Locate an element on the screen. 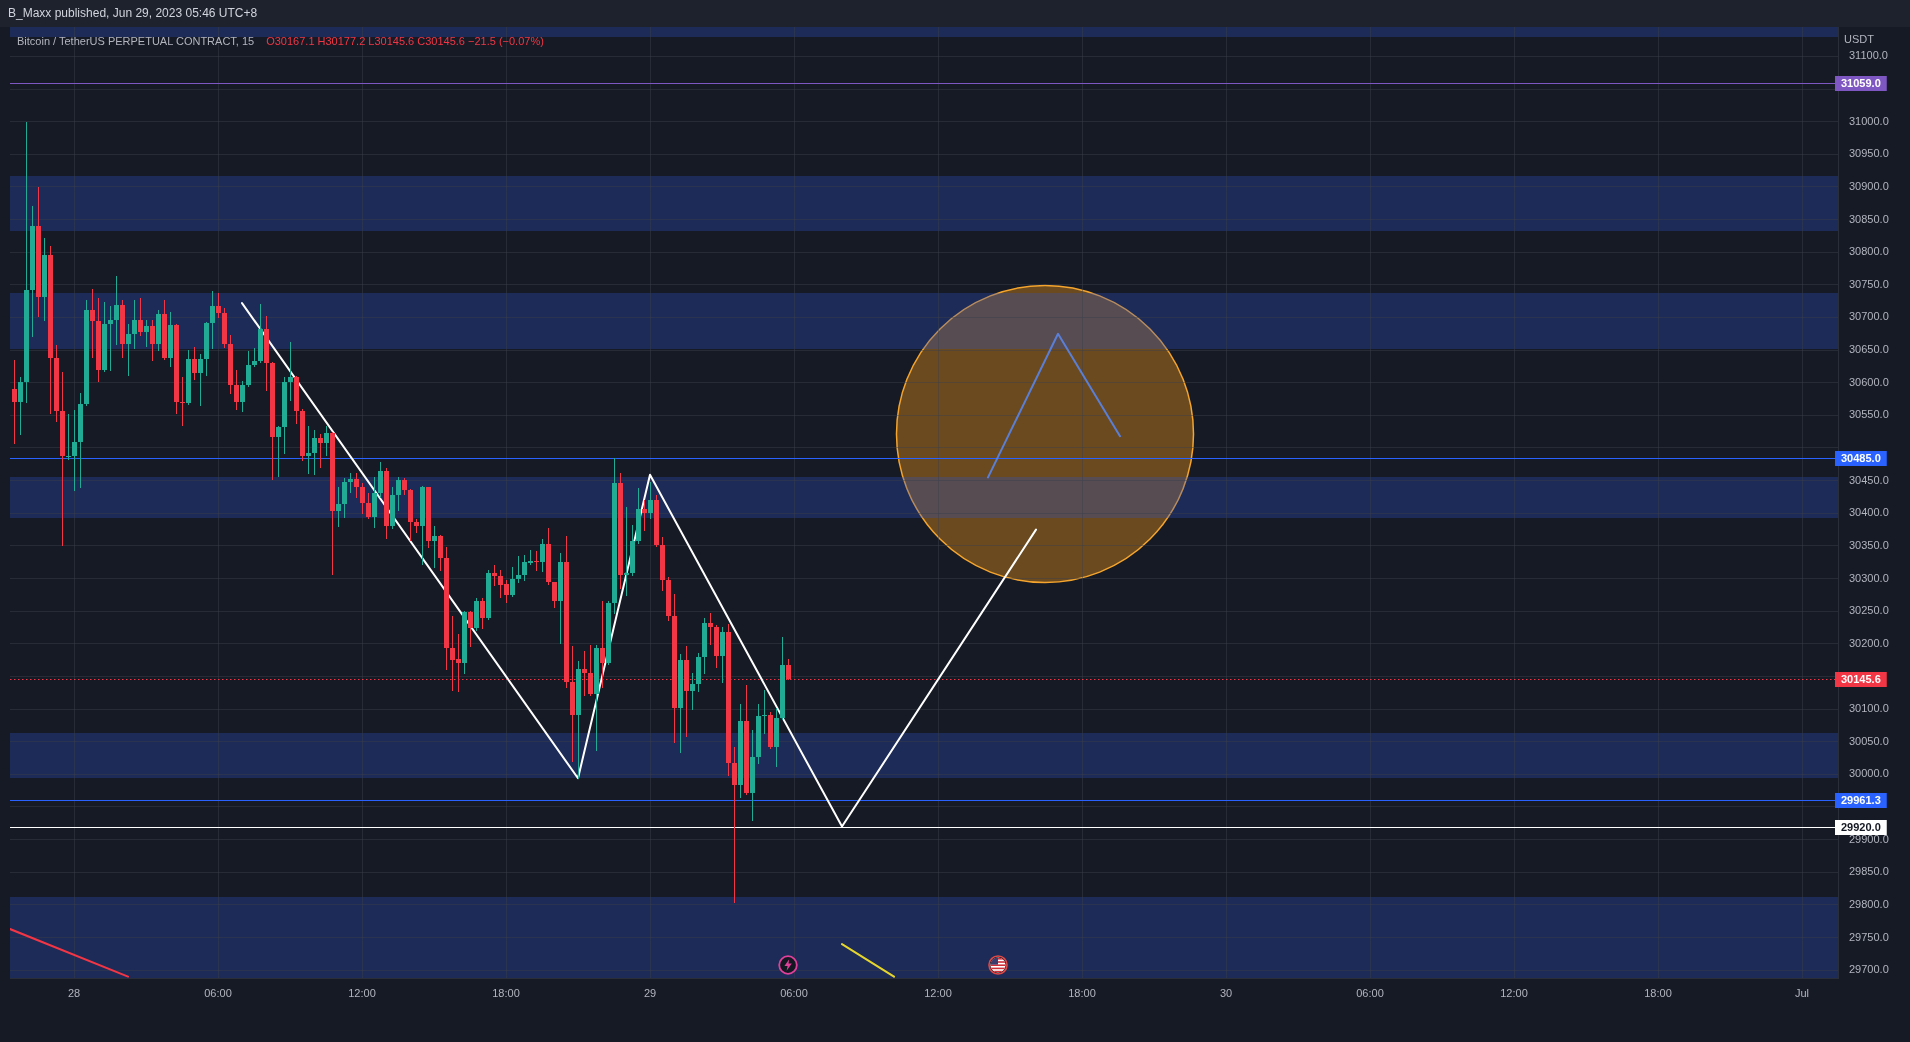 The width and height of the screenshot is (1910, 1042). y-tick-label: 30950.0 is located at coordinates (1869, 153).